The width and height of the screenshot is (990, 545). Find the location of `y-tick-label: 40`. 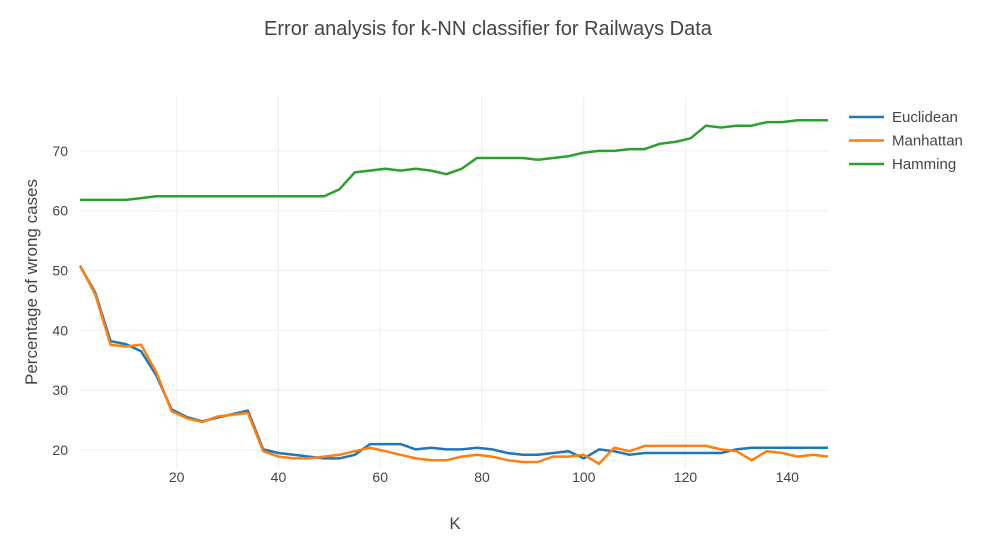

y-tick-label: 40 is located at coordinates (60, 330).